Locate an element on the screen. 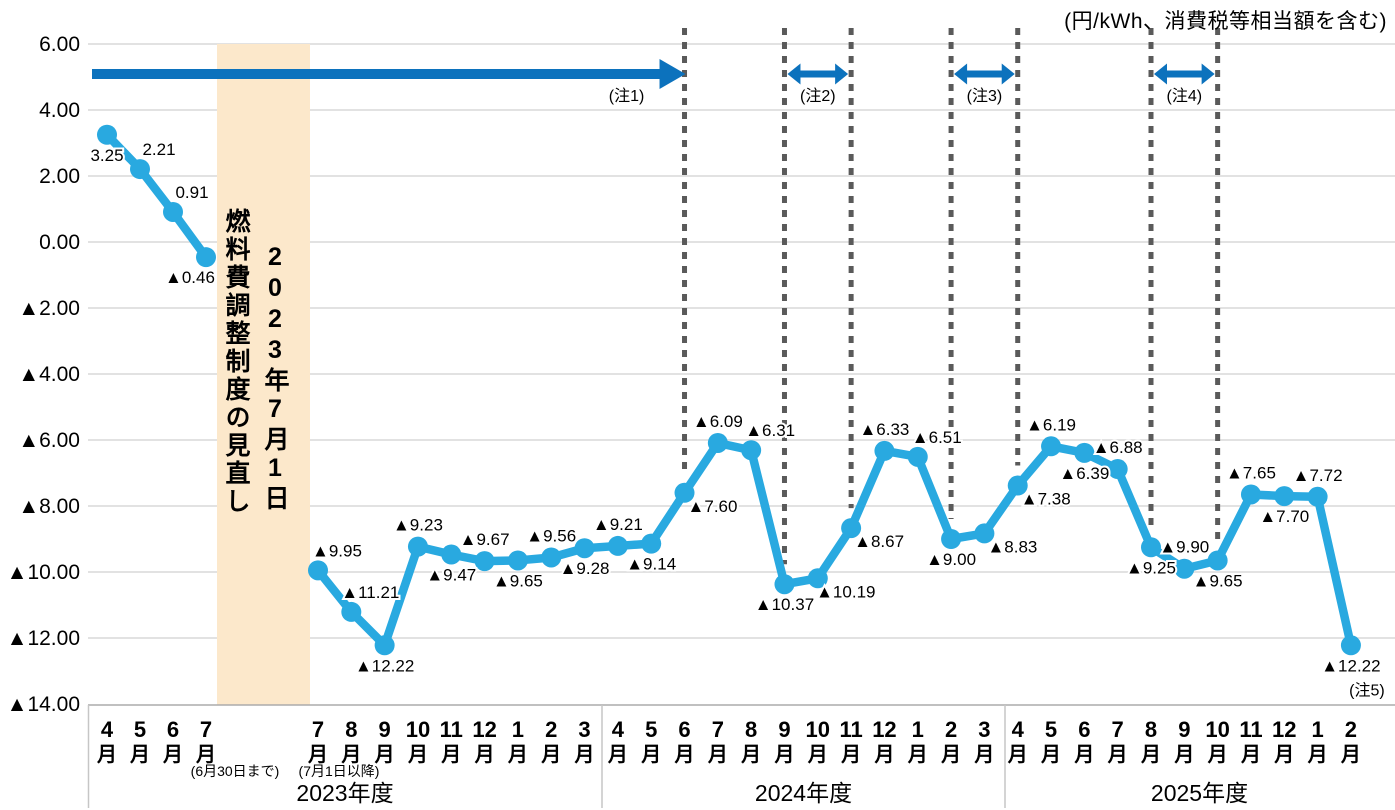  post-value-label: ▲6.39 is located at coordinates (1084, 473).